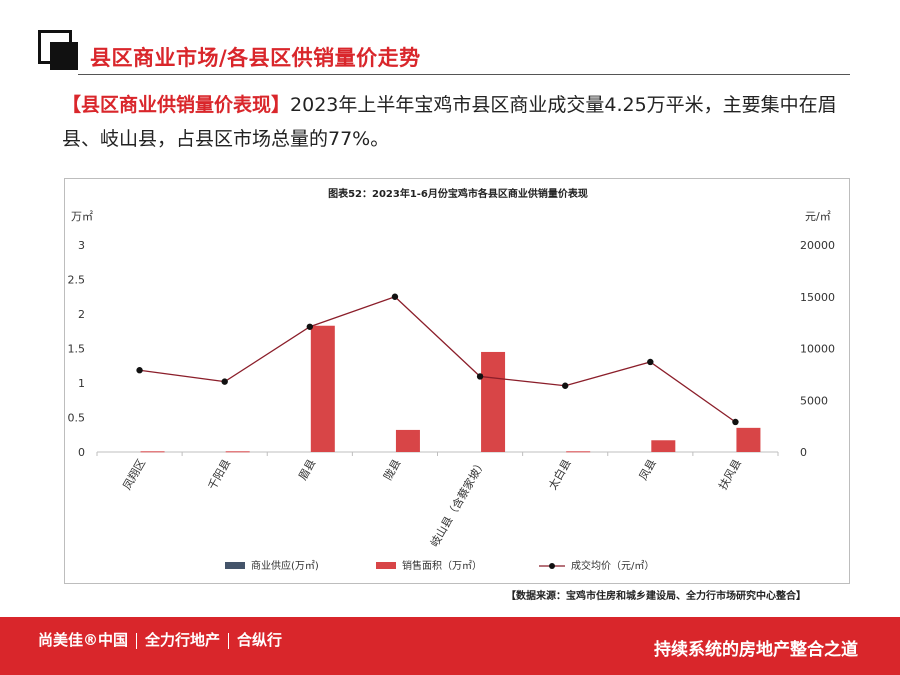 This screenshot has width=900, height=675. Describe the element at coordinates (81, 383) in the screenshot. I see `left-tick-label: 1` at that location.